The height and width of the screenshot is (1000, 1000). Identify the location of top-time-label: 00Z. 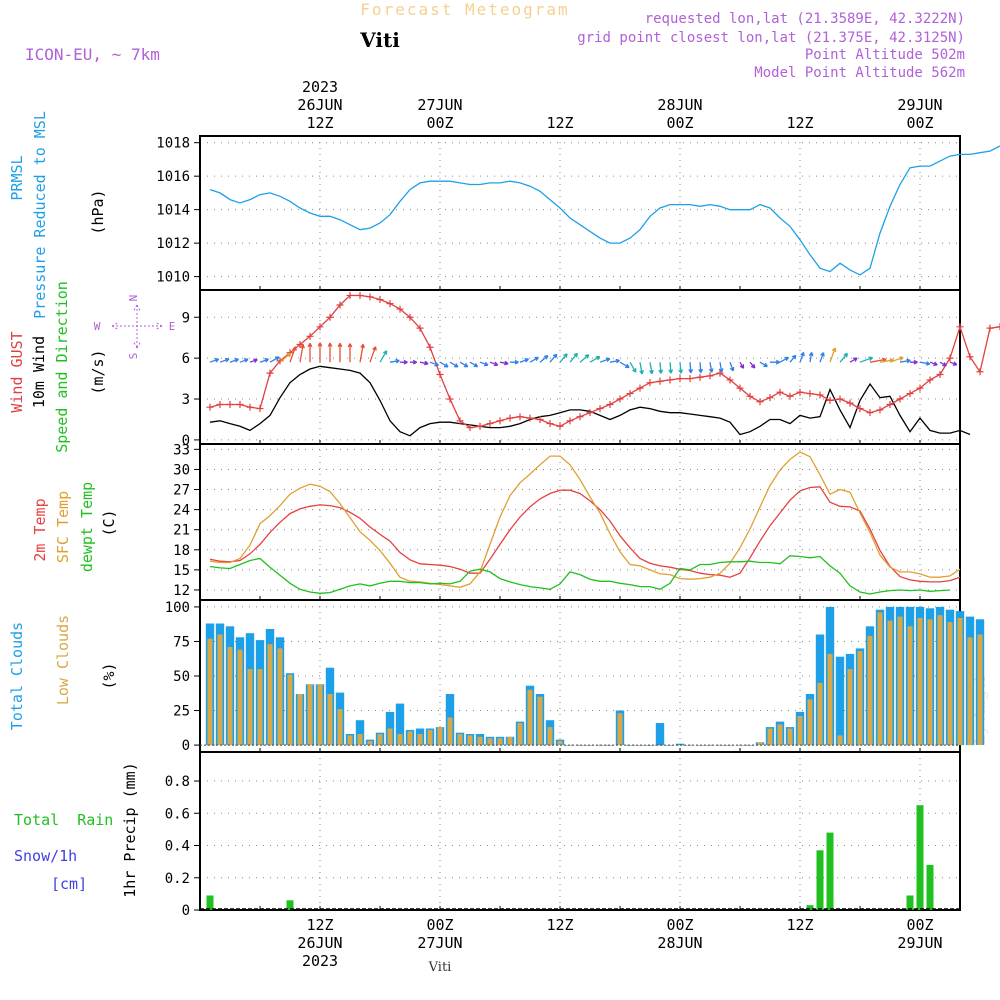
(919, 123).